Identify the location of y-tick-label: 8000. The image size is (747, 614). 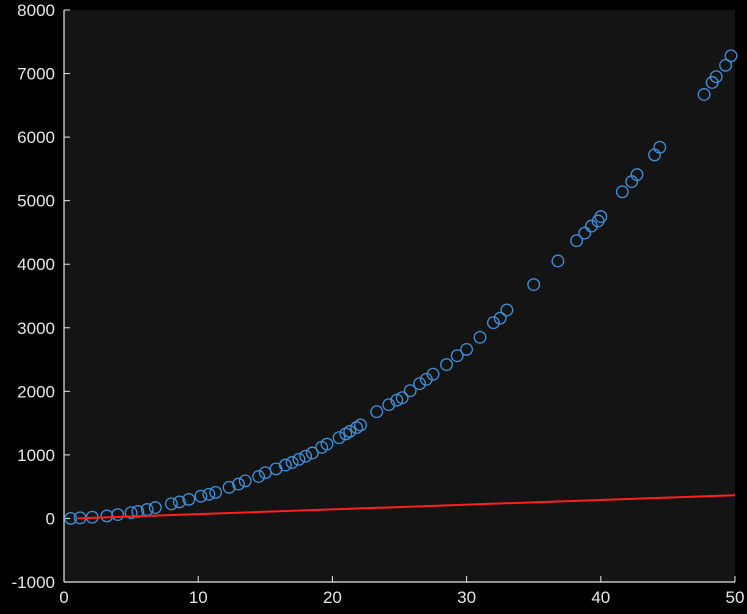
(36, 10).